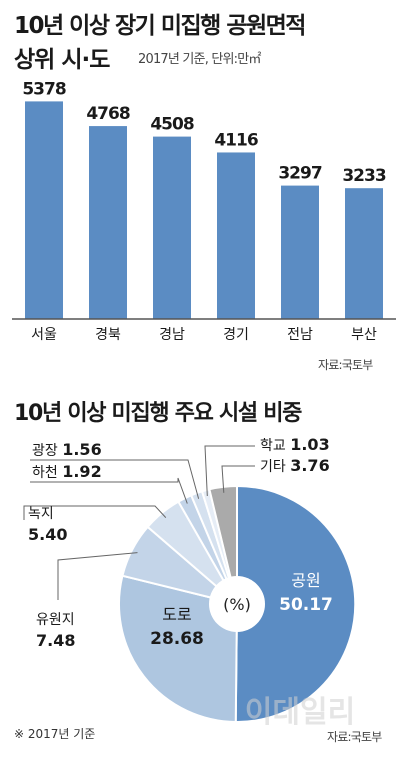 Image resolution: width=409 pixels, height=759 pixels. I want to click on bar-value-label: 4508, so click(171, 125).